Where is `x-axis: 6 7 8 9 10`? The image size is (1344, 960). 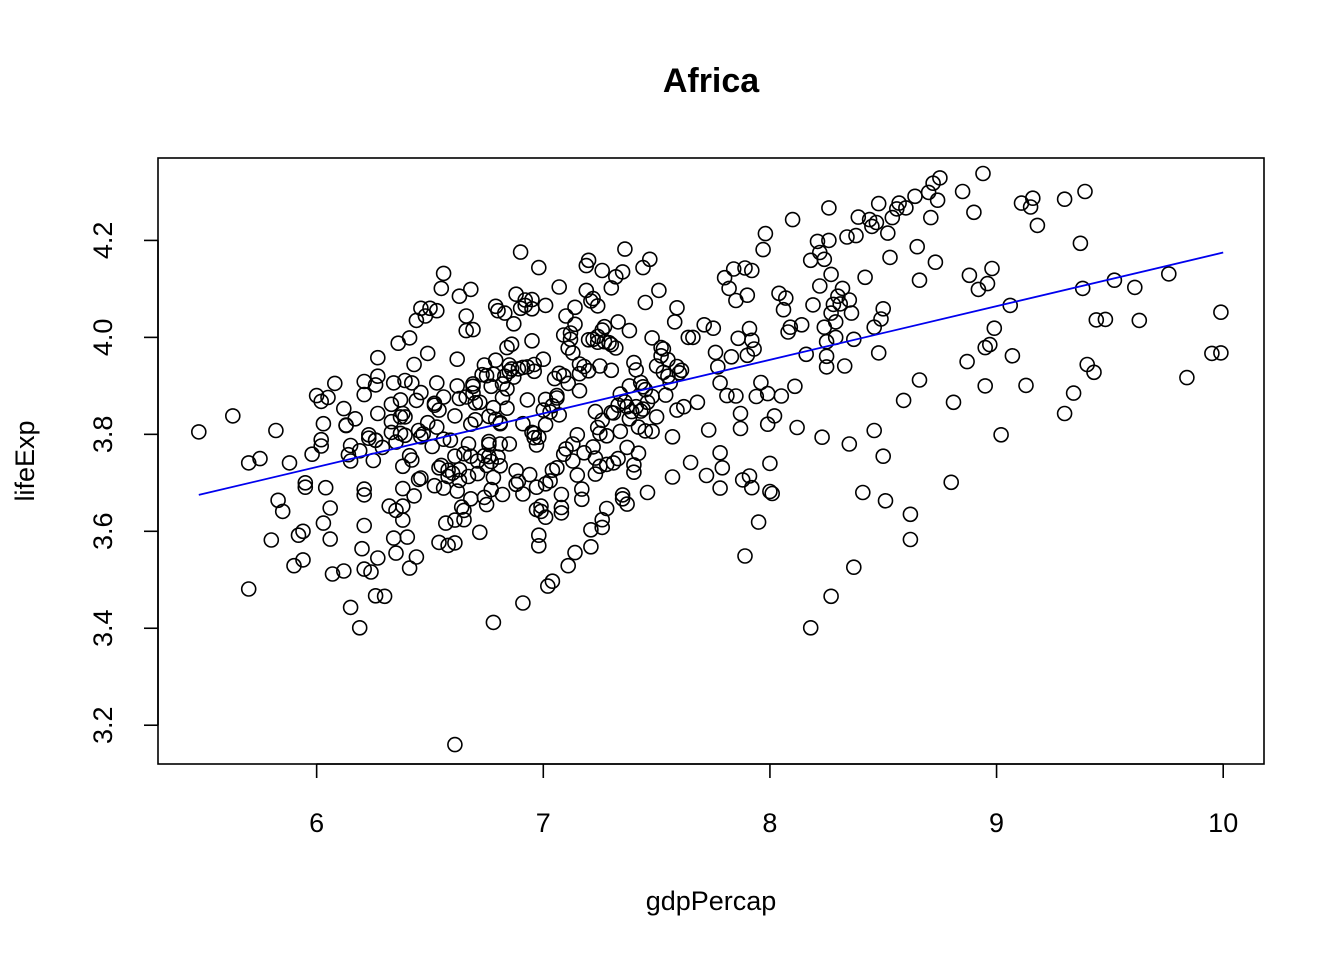 x-axis: 6 7 8 9 10 is located at coordinates (773, 801).